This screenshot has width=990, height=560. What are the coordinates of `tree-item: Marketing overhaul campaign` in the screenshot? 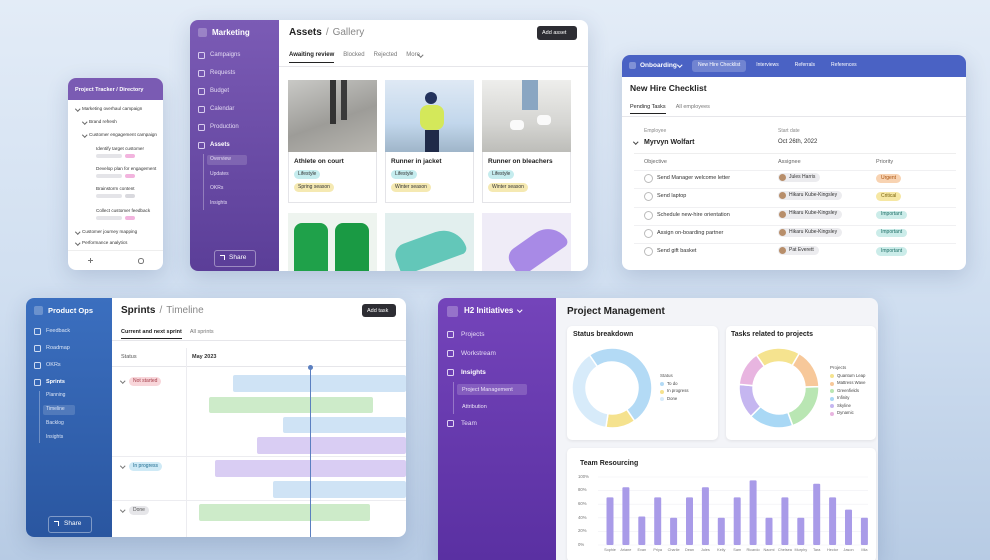 It's located at (112, 108).